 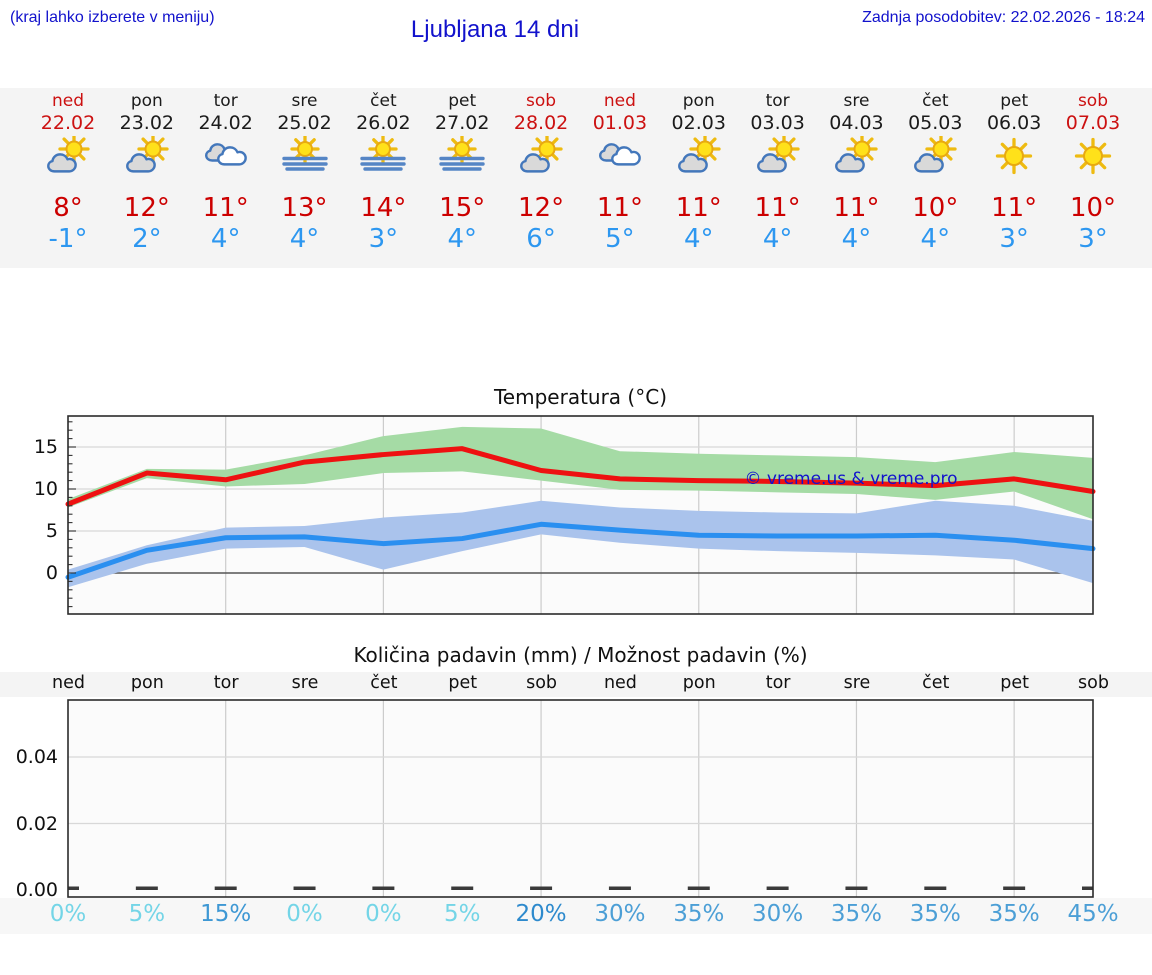 I want to click on forecast-day: čet 26.02 14° 3°, so click(x=383, y=178).